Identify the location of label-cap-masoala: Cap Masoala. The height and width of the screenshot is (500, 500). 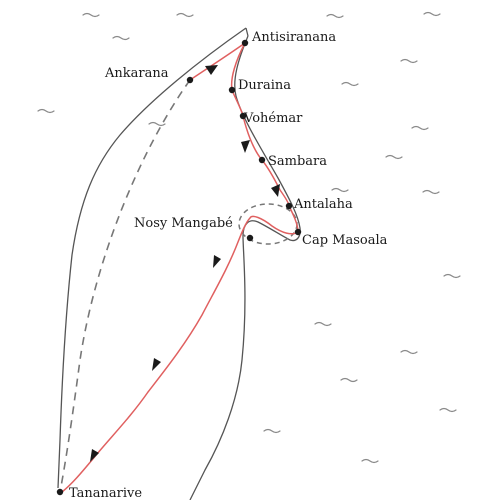
(345, 240).